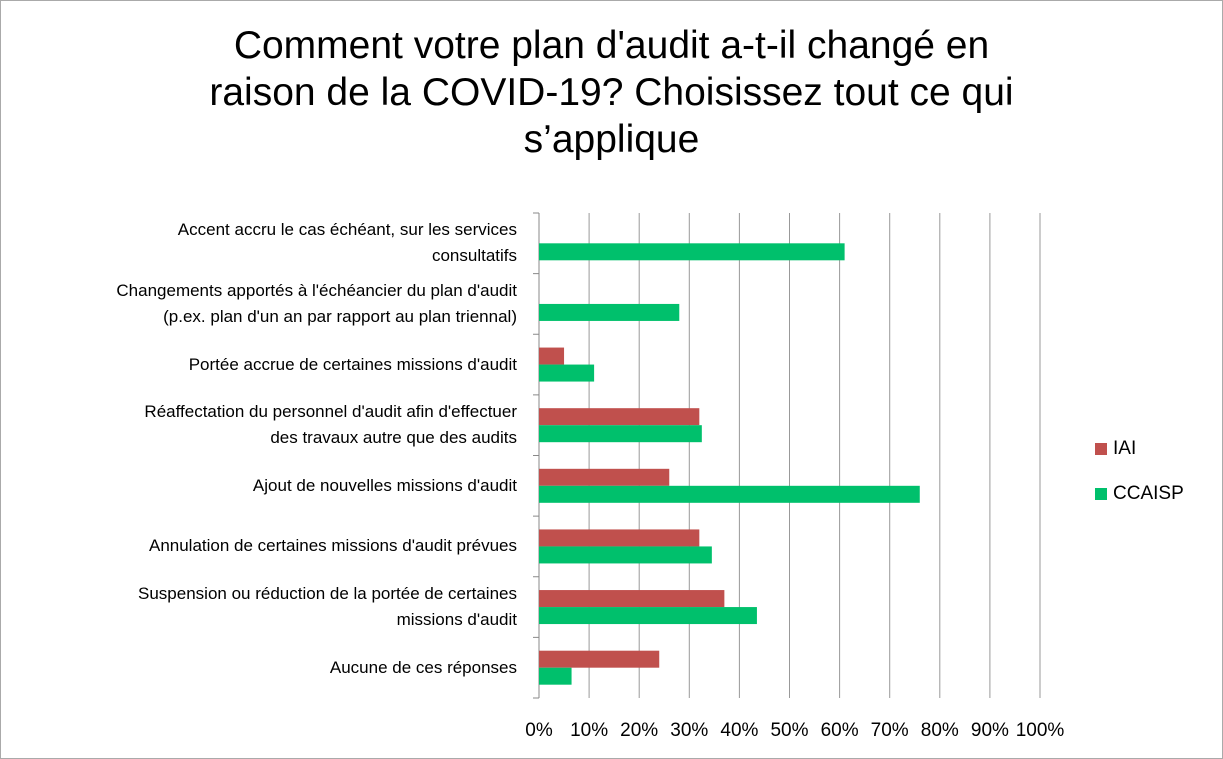 The width and height of the screenshot is (1223, 759). I want to click on x-tick-label: 80%, so click(940, 730).